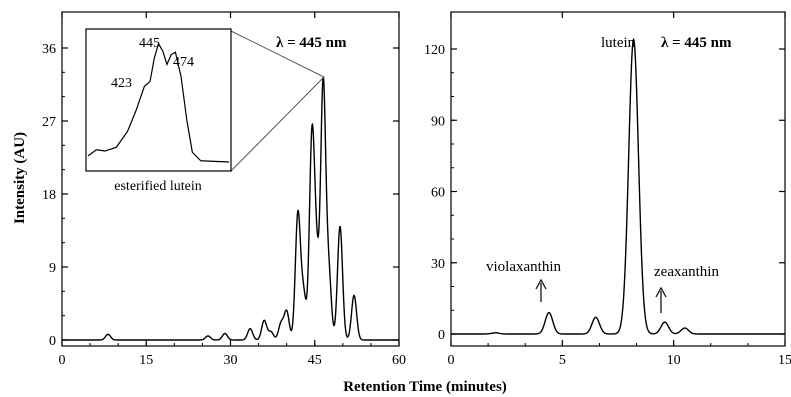  Describe the element at coordinates (49, 49) in the screenshot. I see `left-y-tick-label: 36` at that location.